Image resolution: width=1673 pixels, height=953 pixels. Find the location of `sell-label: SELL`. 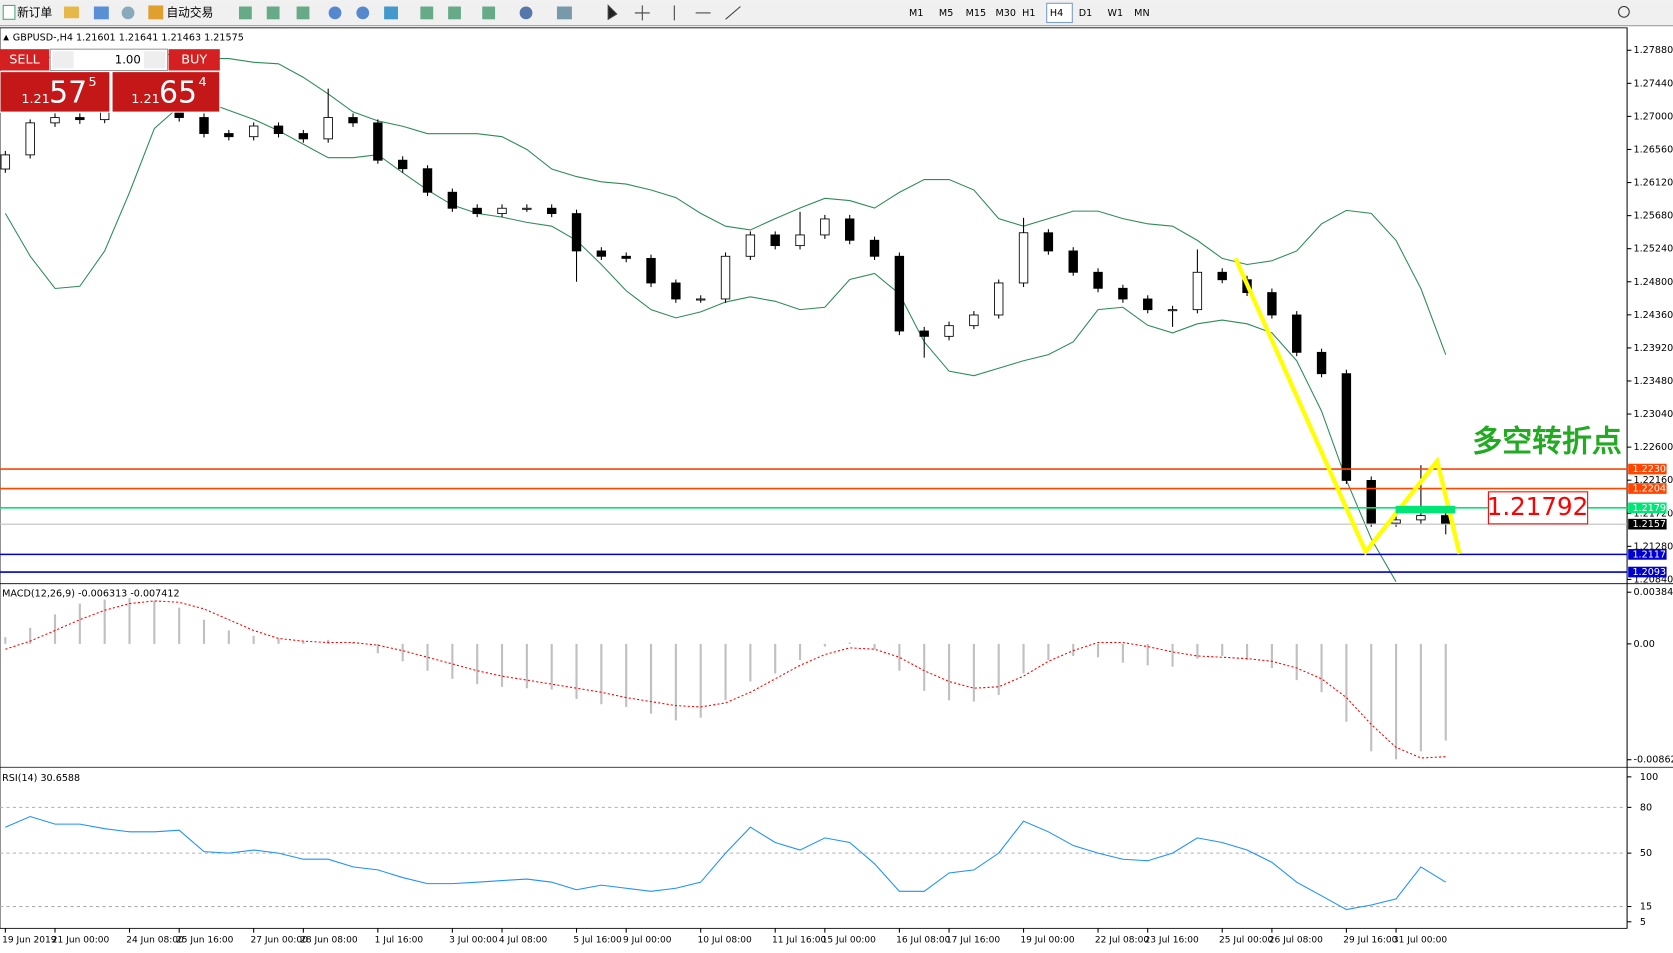

sell-label: SELL is located at coordinates (24, 59).